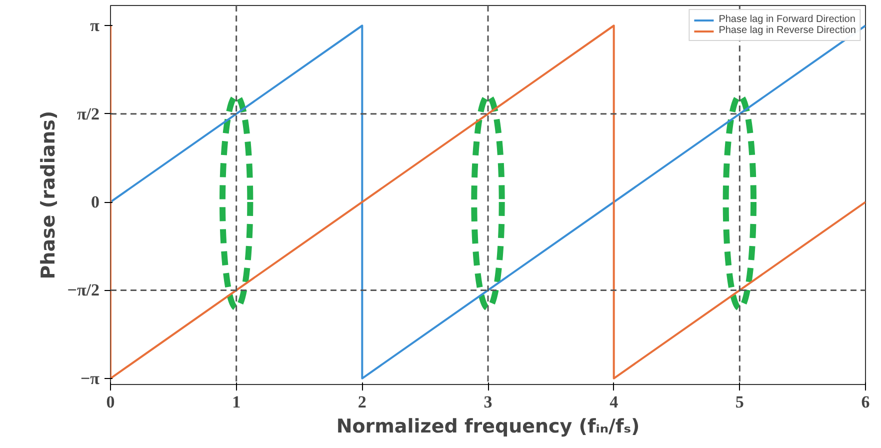 The width and height of the screenshot is (881, 448). Describe the element at coordinates (83, 290) in the screenshot. I see `y-tick-label: −π/2` at that location.